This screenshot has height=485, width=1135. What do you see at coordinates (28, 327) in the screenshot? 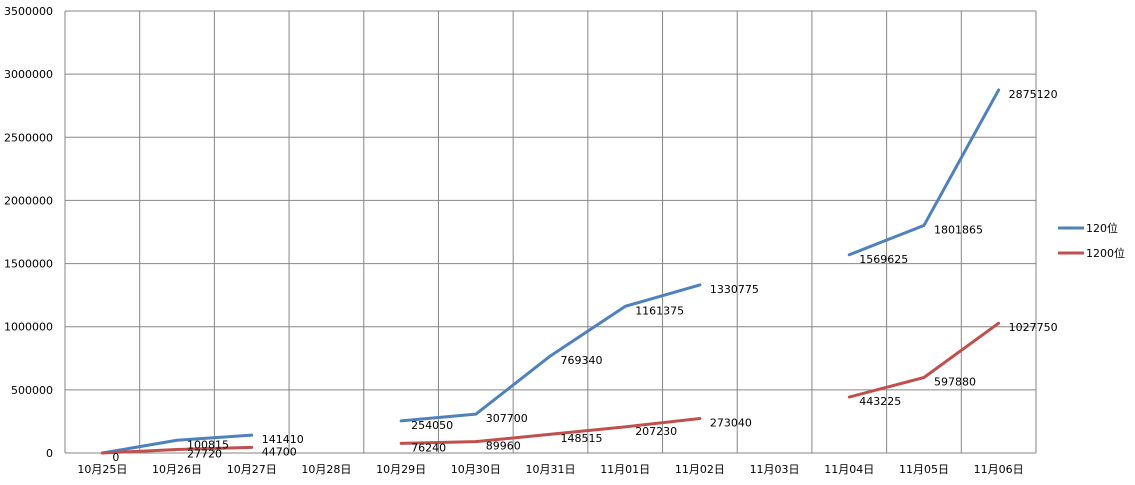
I see `y-tick-label: 1000000` at bounding box center [28, 327].